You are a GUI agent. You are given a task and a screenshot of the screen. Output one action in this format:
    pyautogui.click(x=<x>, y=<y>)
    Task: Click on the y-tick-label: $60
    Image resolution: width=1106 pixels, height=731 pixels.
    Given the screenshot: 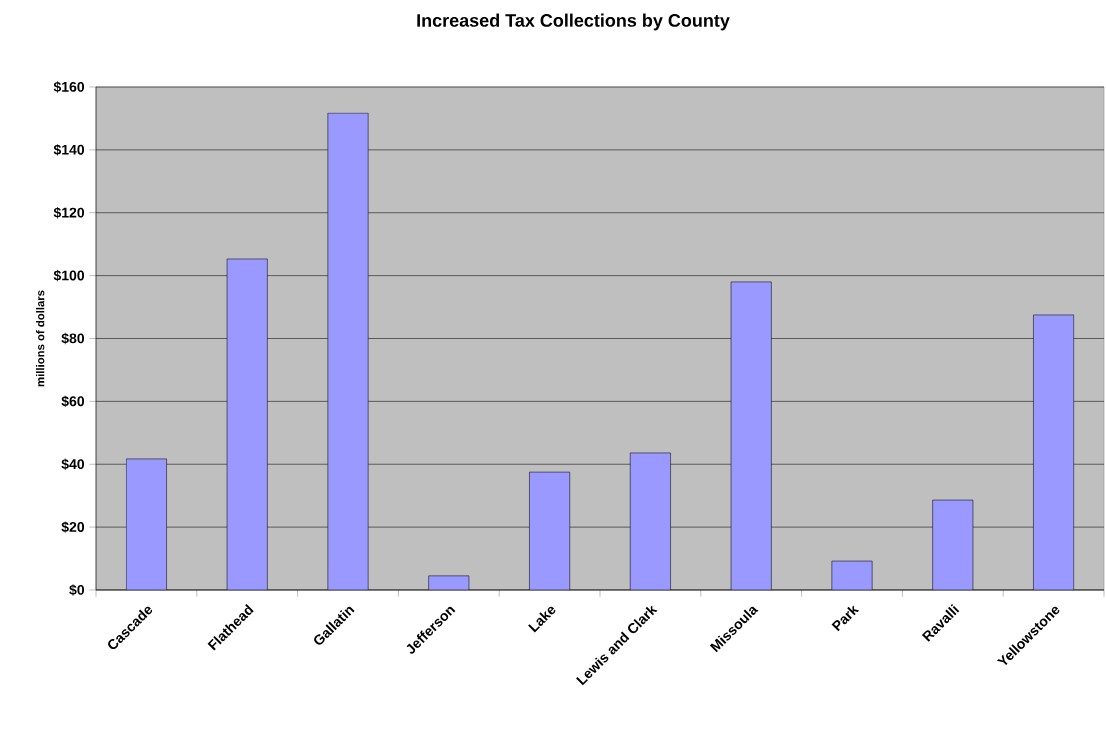 What is the action you would take?
    pyautogui.click(x=73, y=401)
    